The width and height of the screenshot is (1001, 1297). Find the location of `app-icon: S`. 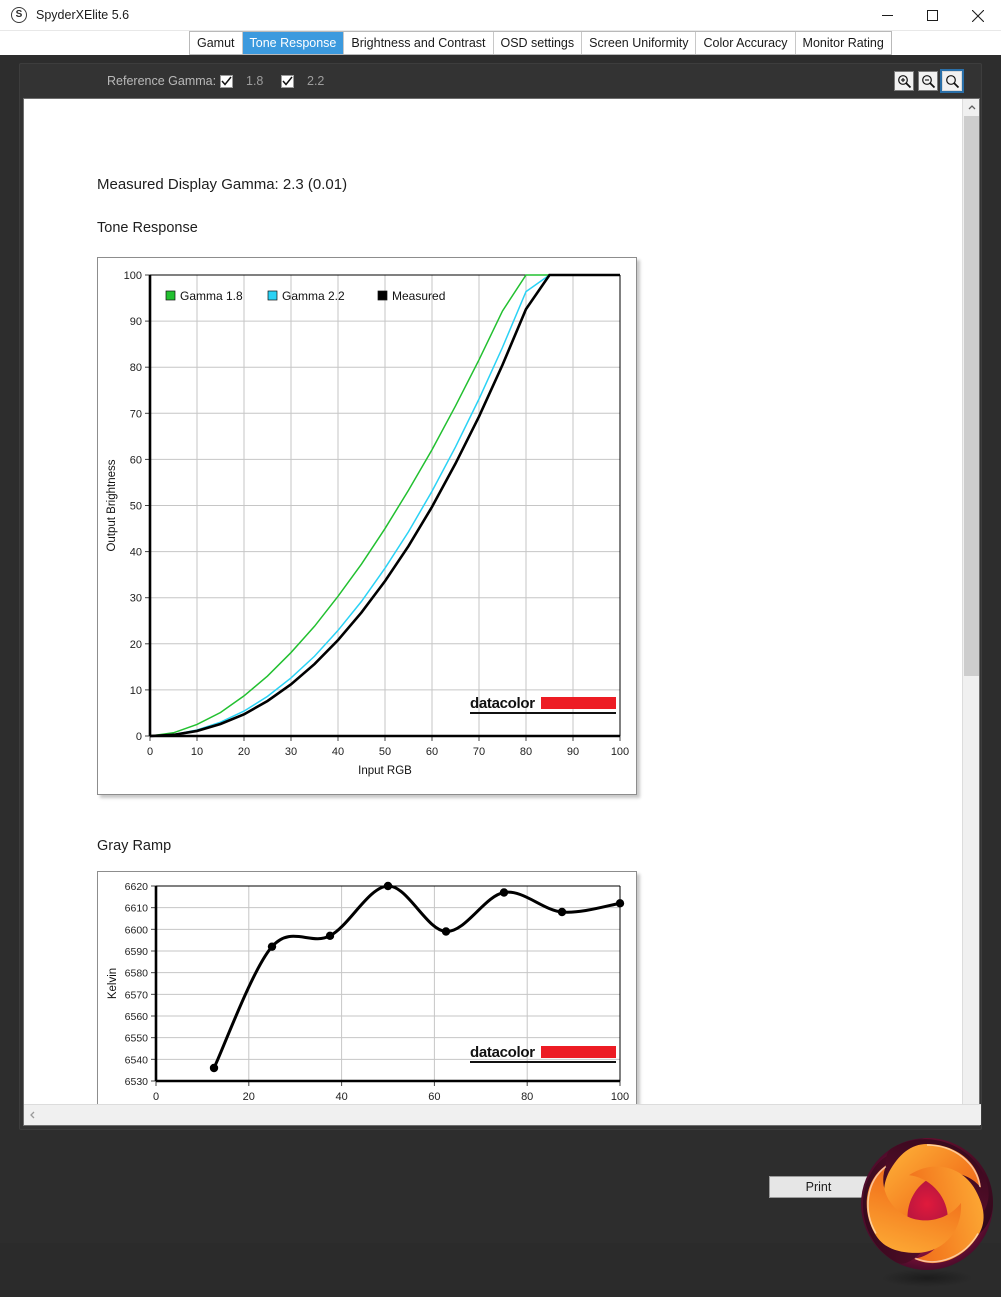

app-icon: S is located at coordinates (19, 15).